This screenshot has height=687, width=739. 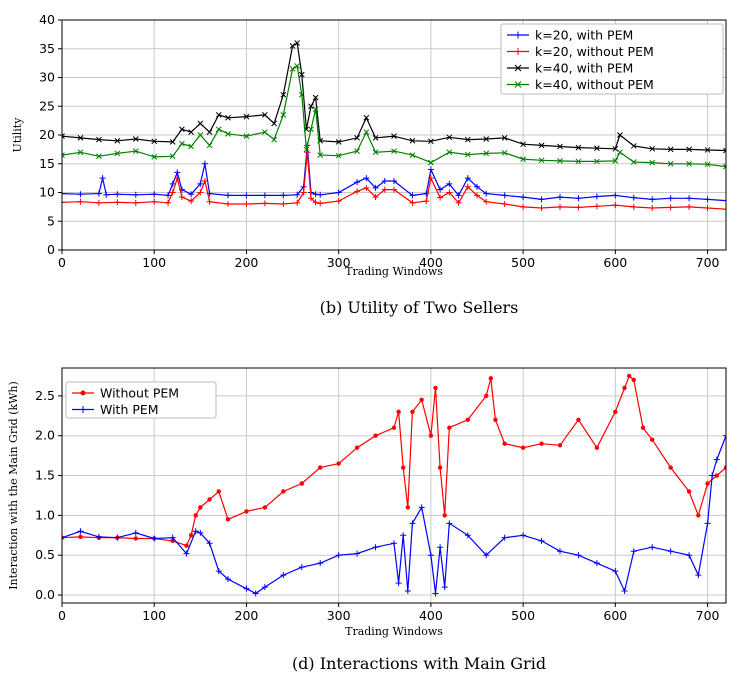 I want to click on y-tick-label: 10, so click(x=47, y=192).